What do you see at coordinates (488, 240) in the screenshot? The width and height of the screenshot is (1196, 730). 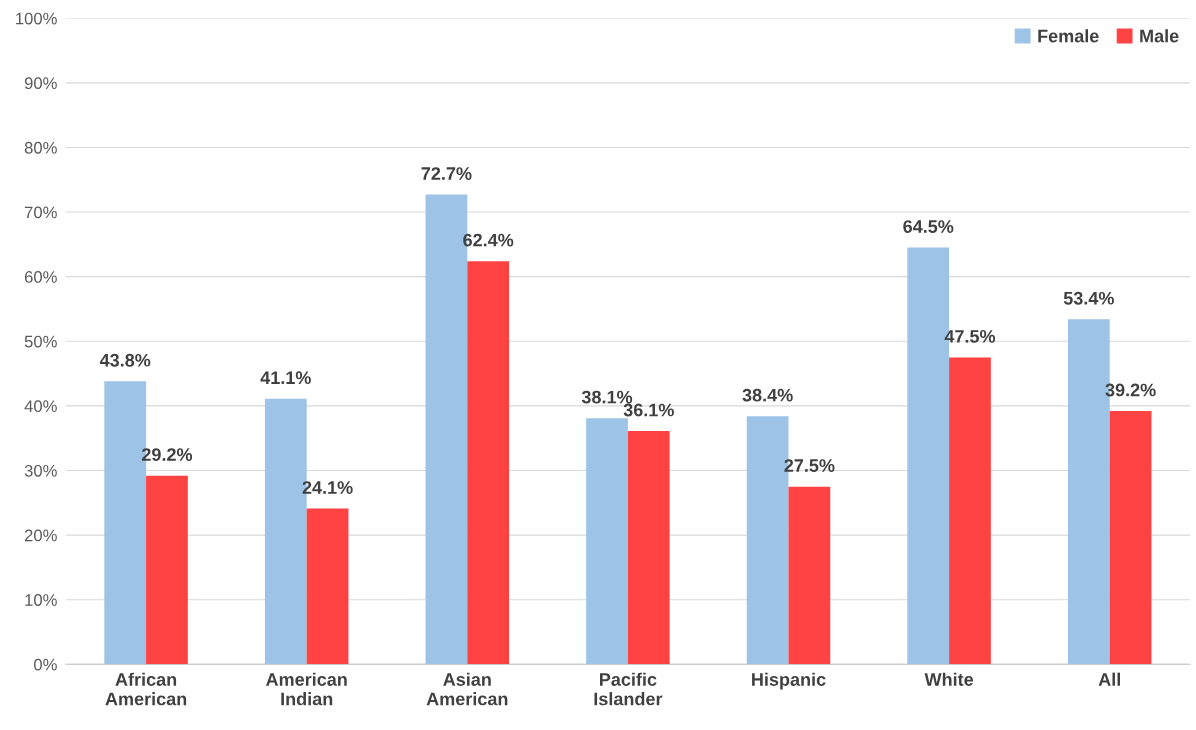 I see `data-label: 62.4%` at bounding box center [488, 240].